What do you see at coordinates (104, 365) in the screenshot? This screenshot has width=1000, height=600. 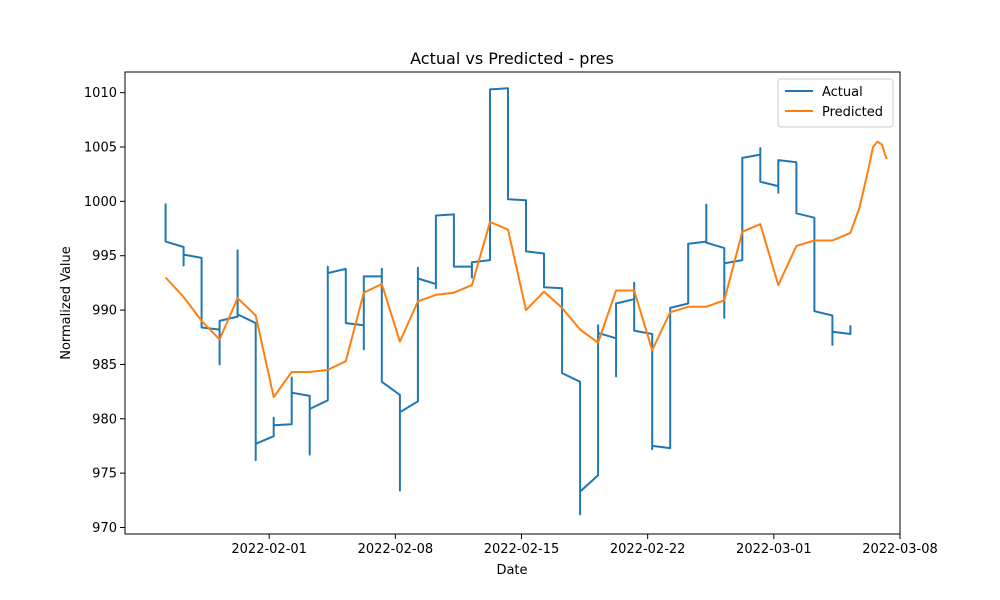 I see `y-tick-label: 985` at bounding box center [104, 365].